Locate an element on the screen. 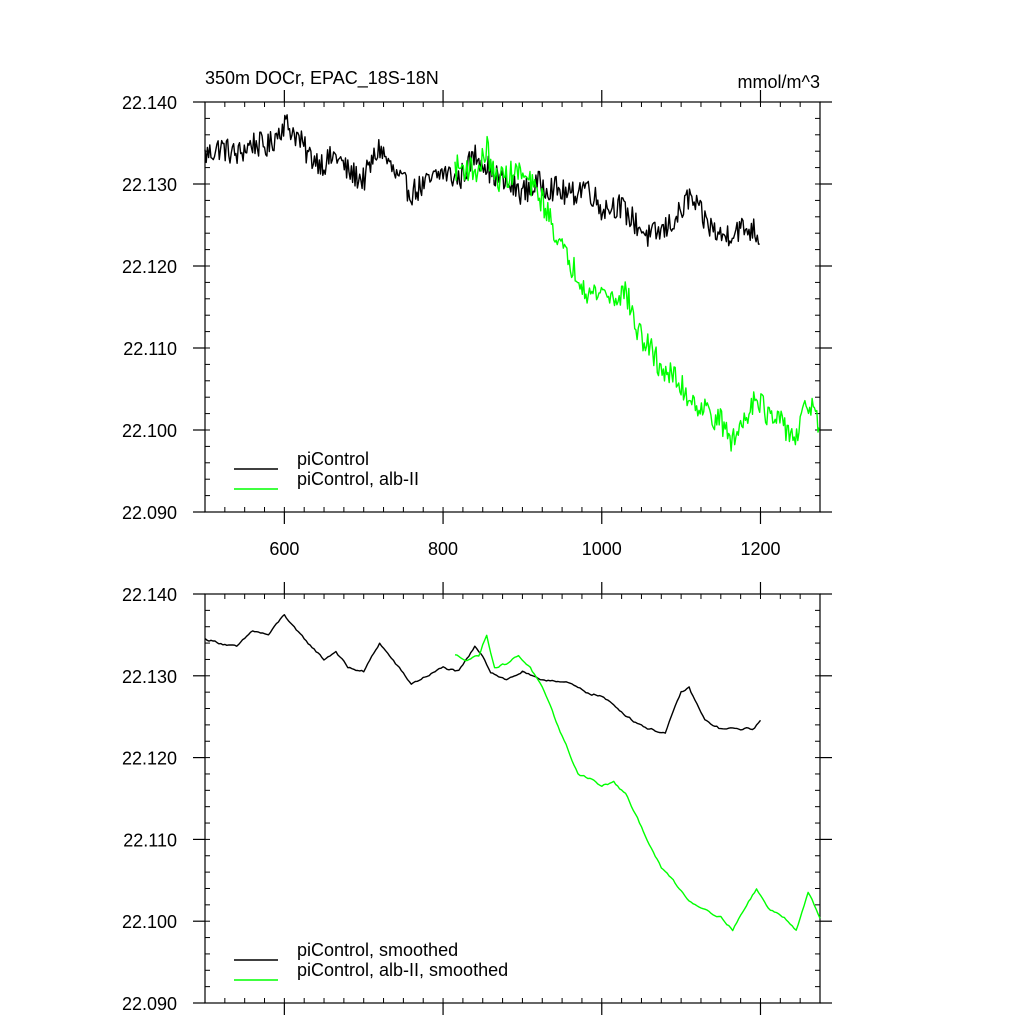 The width and height of the screenshot is (1024, 1024). chart-title: 350m DOCr, EPAC_18S-18N is located at coordinates (322, 78).